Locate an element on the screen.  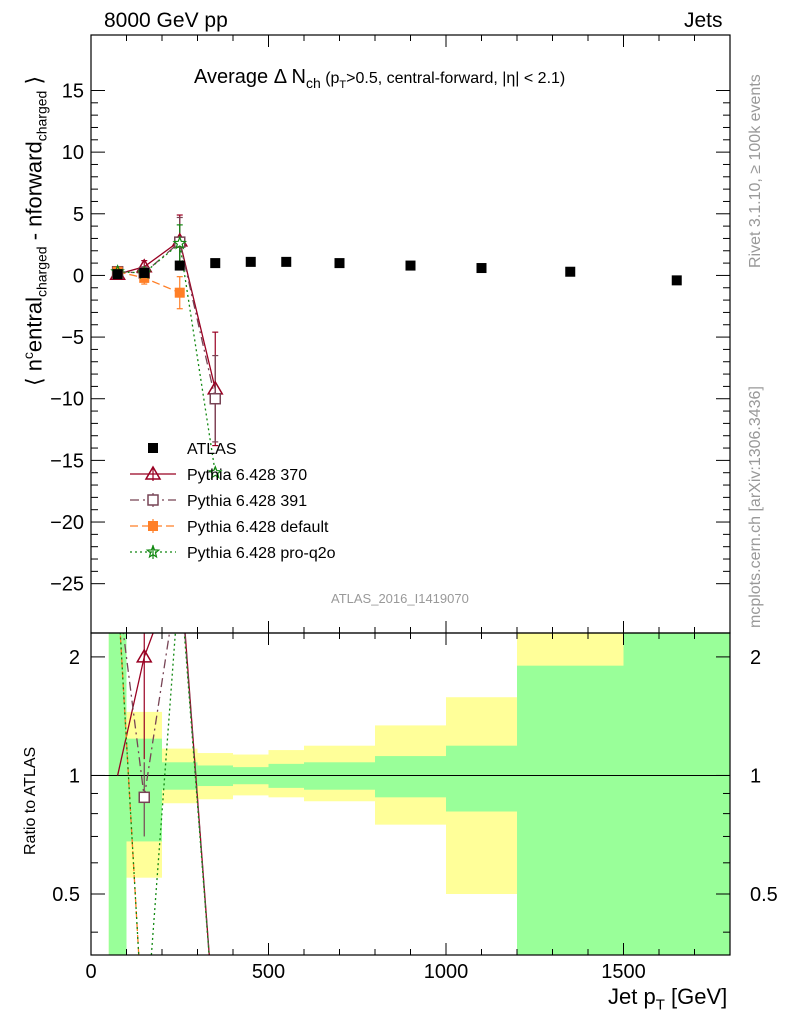
legend-entry: Pythia 6.428 pro-q2o is located at coordinates (233, 553).